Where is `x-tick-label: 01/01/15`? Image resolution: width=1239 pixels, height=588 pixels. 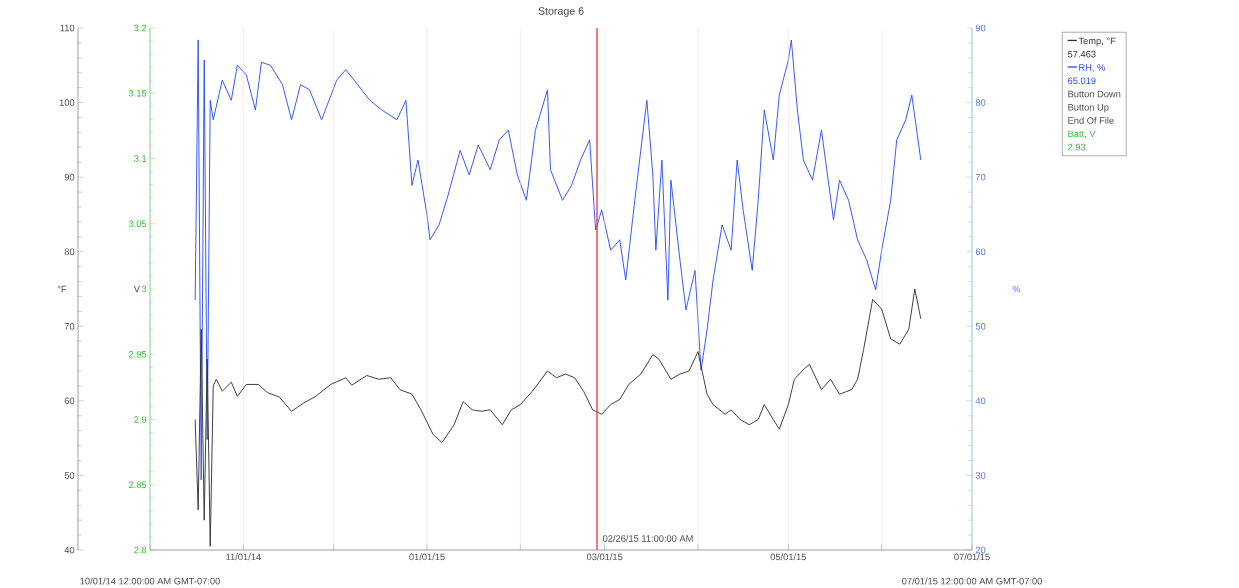
x-tick-label: 01/01/15 is located at coordinates (427, 557).